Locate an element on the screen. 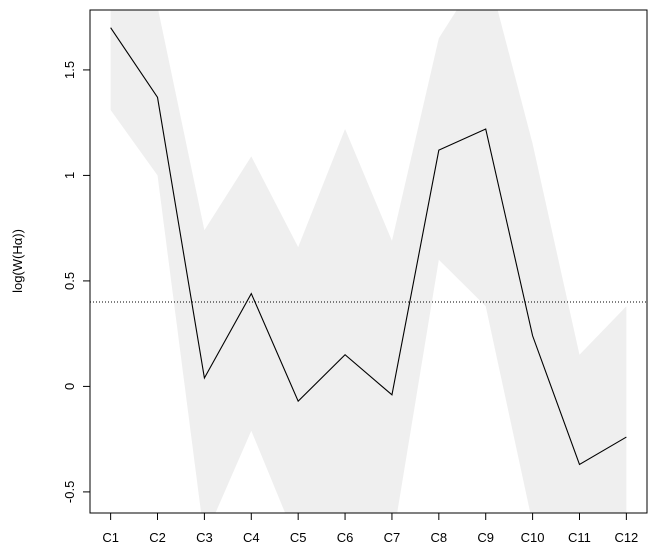 Image resolution: width=649 pixels, height=550 pixels. x-tick-label: C3 is located at coordinates (204, 537).